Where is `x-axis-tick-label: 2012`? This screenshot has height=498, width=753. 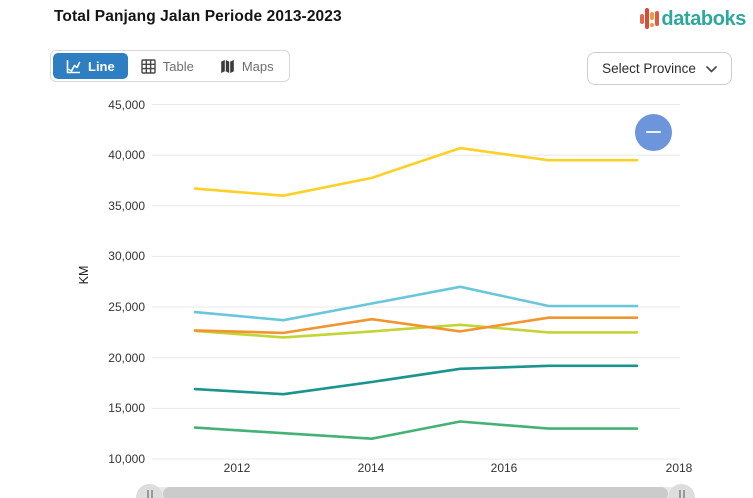 x-axis-tick-label: 2012 is located at coordinates (237, 468).